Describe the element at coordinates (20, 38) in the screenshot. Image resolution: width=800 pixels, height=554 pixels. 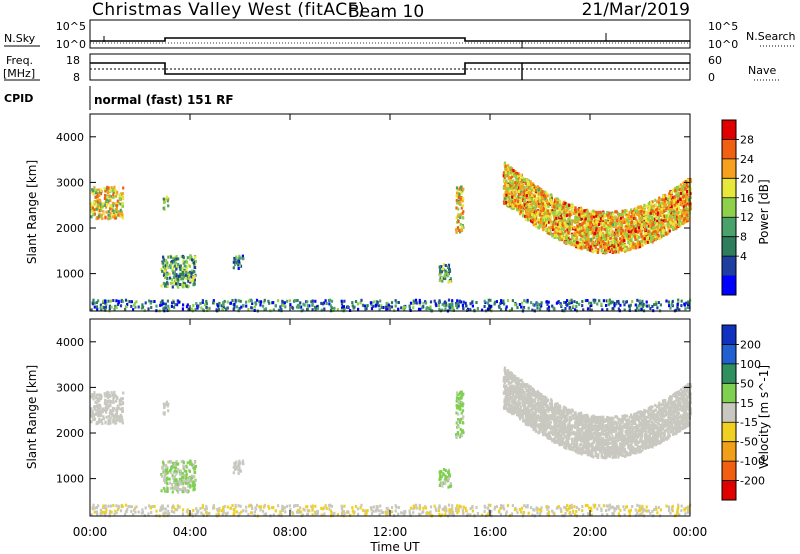
I see `noise-left-label: N.Sky` at that location.